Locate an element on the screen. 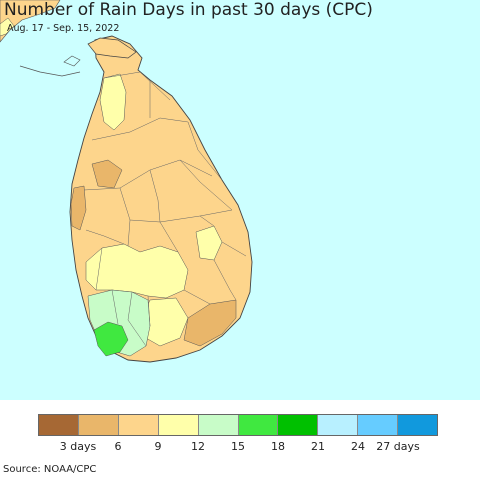 This screenshot has height=480, width=480. legend-tick-labels: 3 days 6 9 12 15 18 21 24 27 days is located at coordinates (238, 447).